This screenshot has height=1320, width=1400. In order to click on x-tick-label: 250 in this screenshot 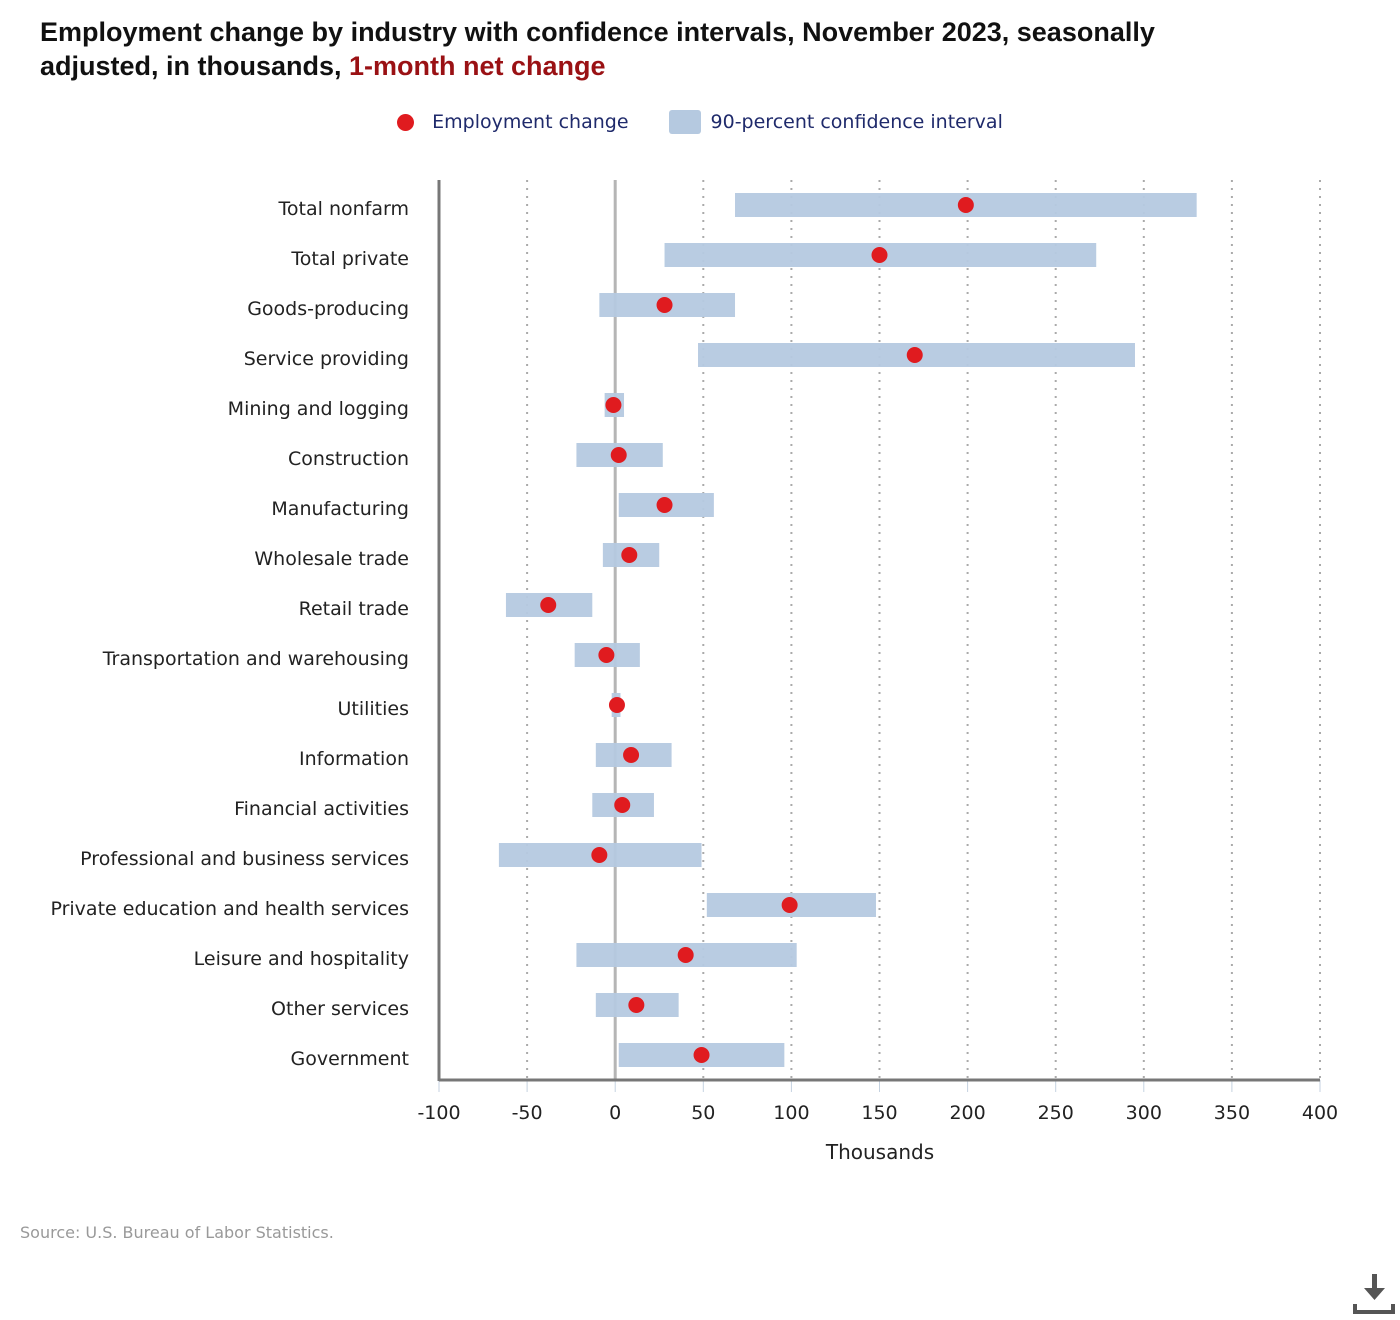, I will do `click(1056, 1113)`.